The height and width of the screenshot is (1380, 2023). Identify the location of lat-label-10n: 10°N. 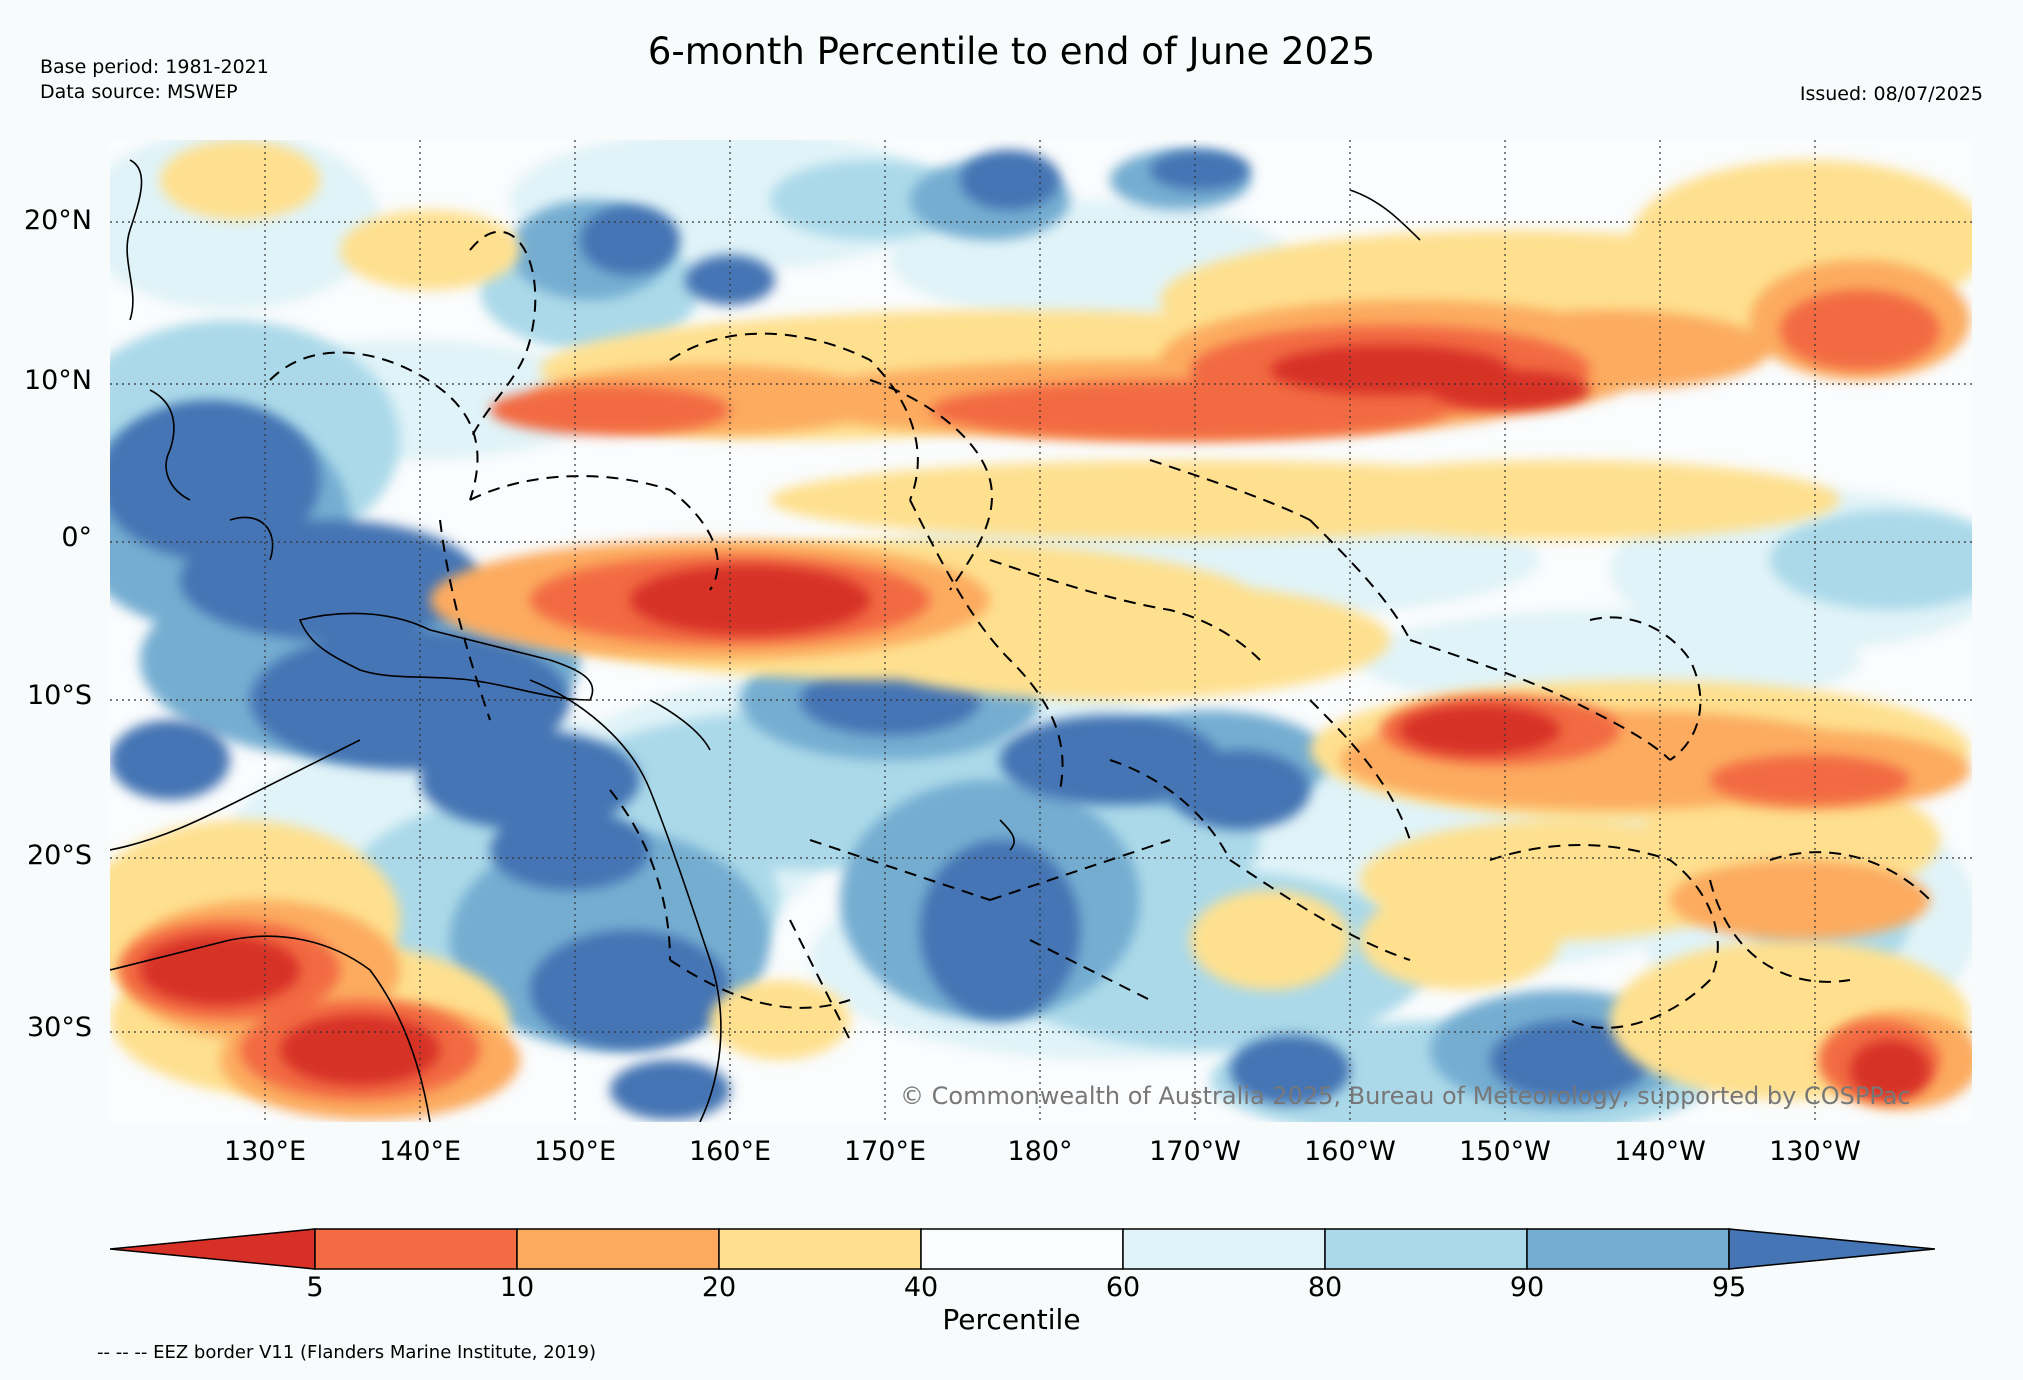
(57, 380).